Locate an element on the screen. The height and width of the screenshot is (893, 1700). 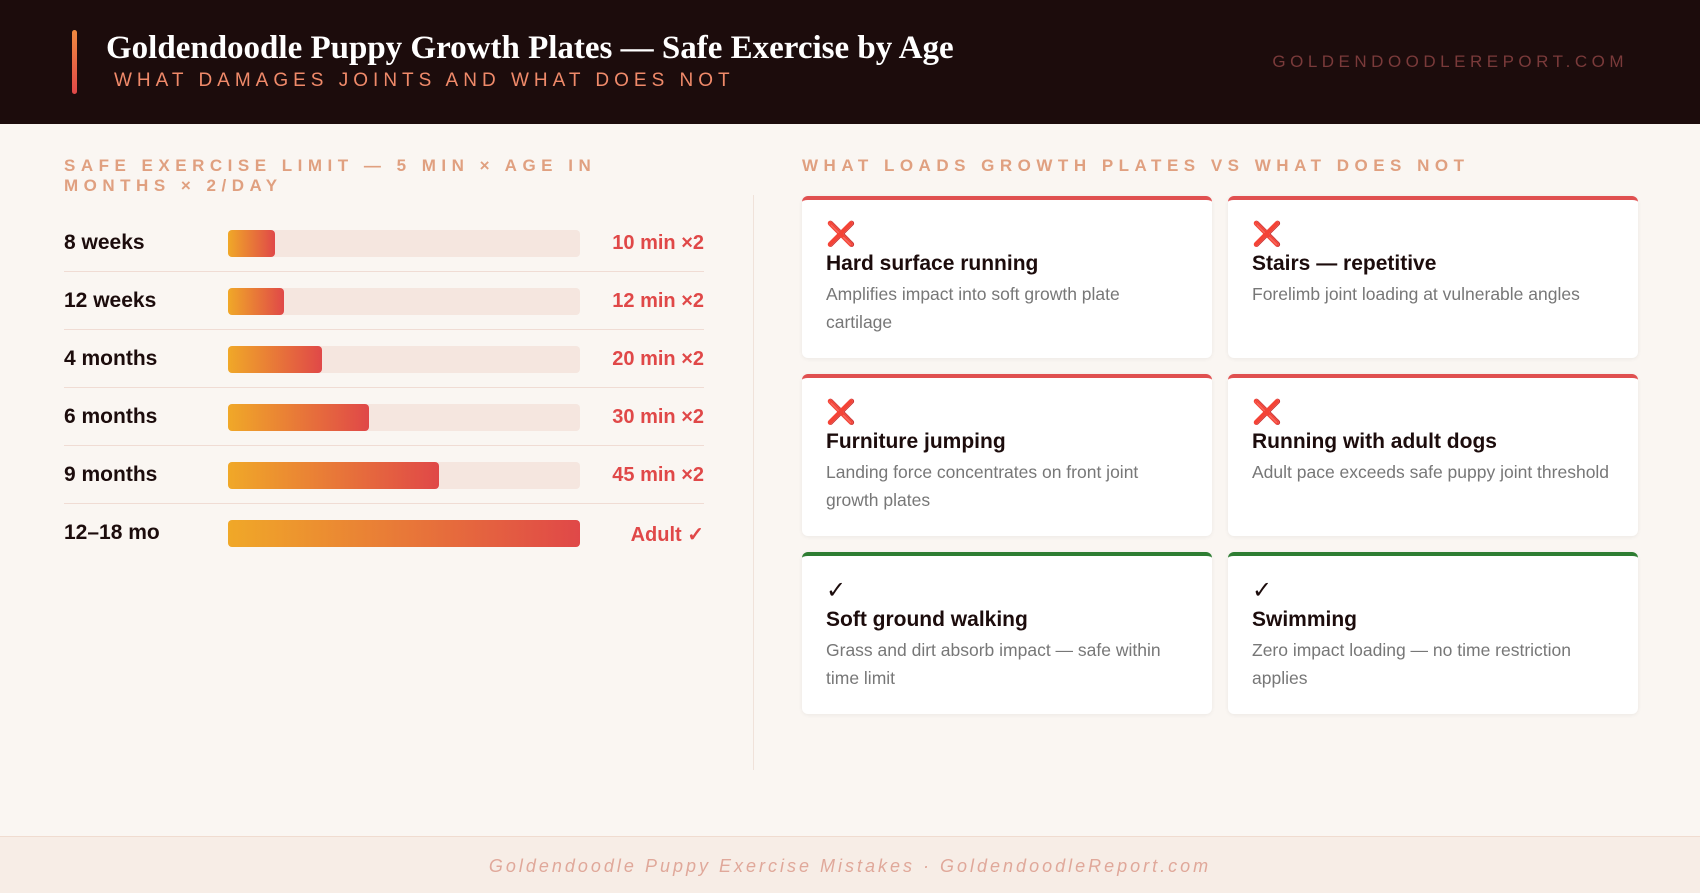
footer is located at coordinates (850, 864).